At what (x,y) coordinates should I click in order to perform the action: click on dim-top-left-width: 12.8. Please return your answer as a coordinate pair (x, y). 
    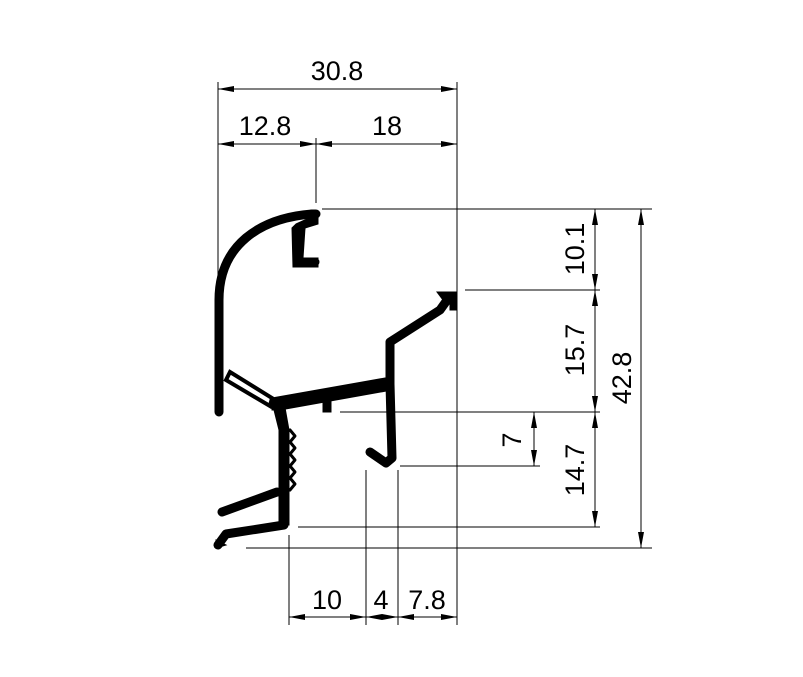
    Looking at the image, I should click on (265, 126).